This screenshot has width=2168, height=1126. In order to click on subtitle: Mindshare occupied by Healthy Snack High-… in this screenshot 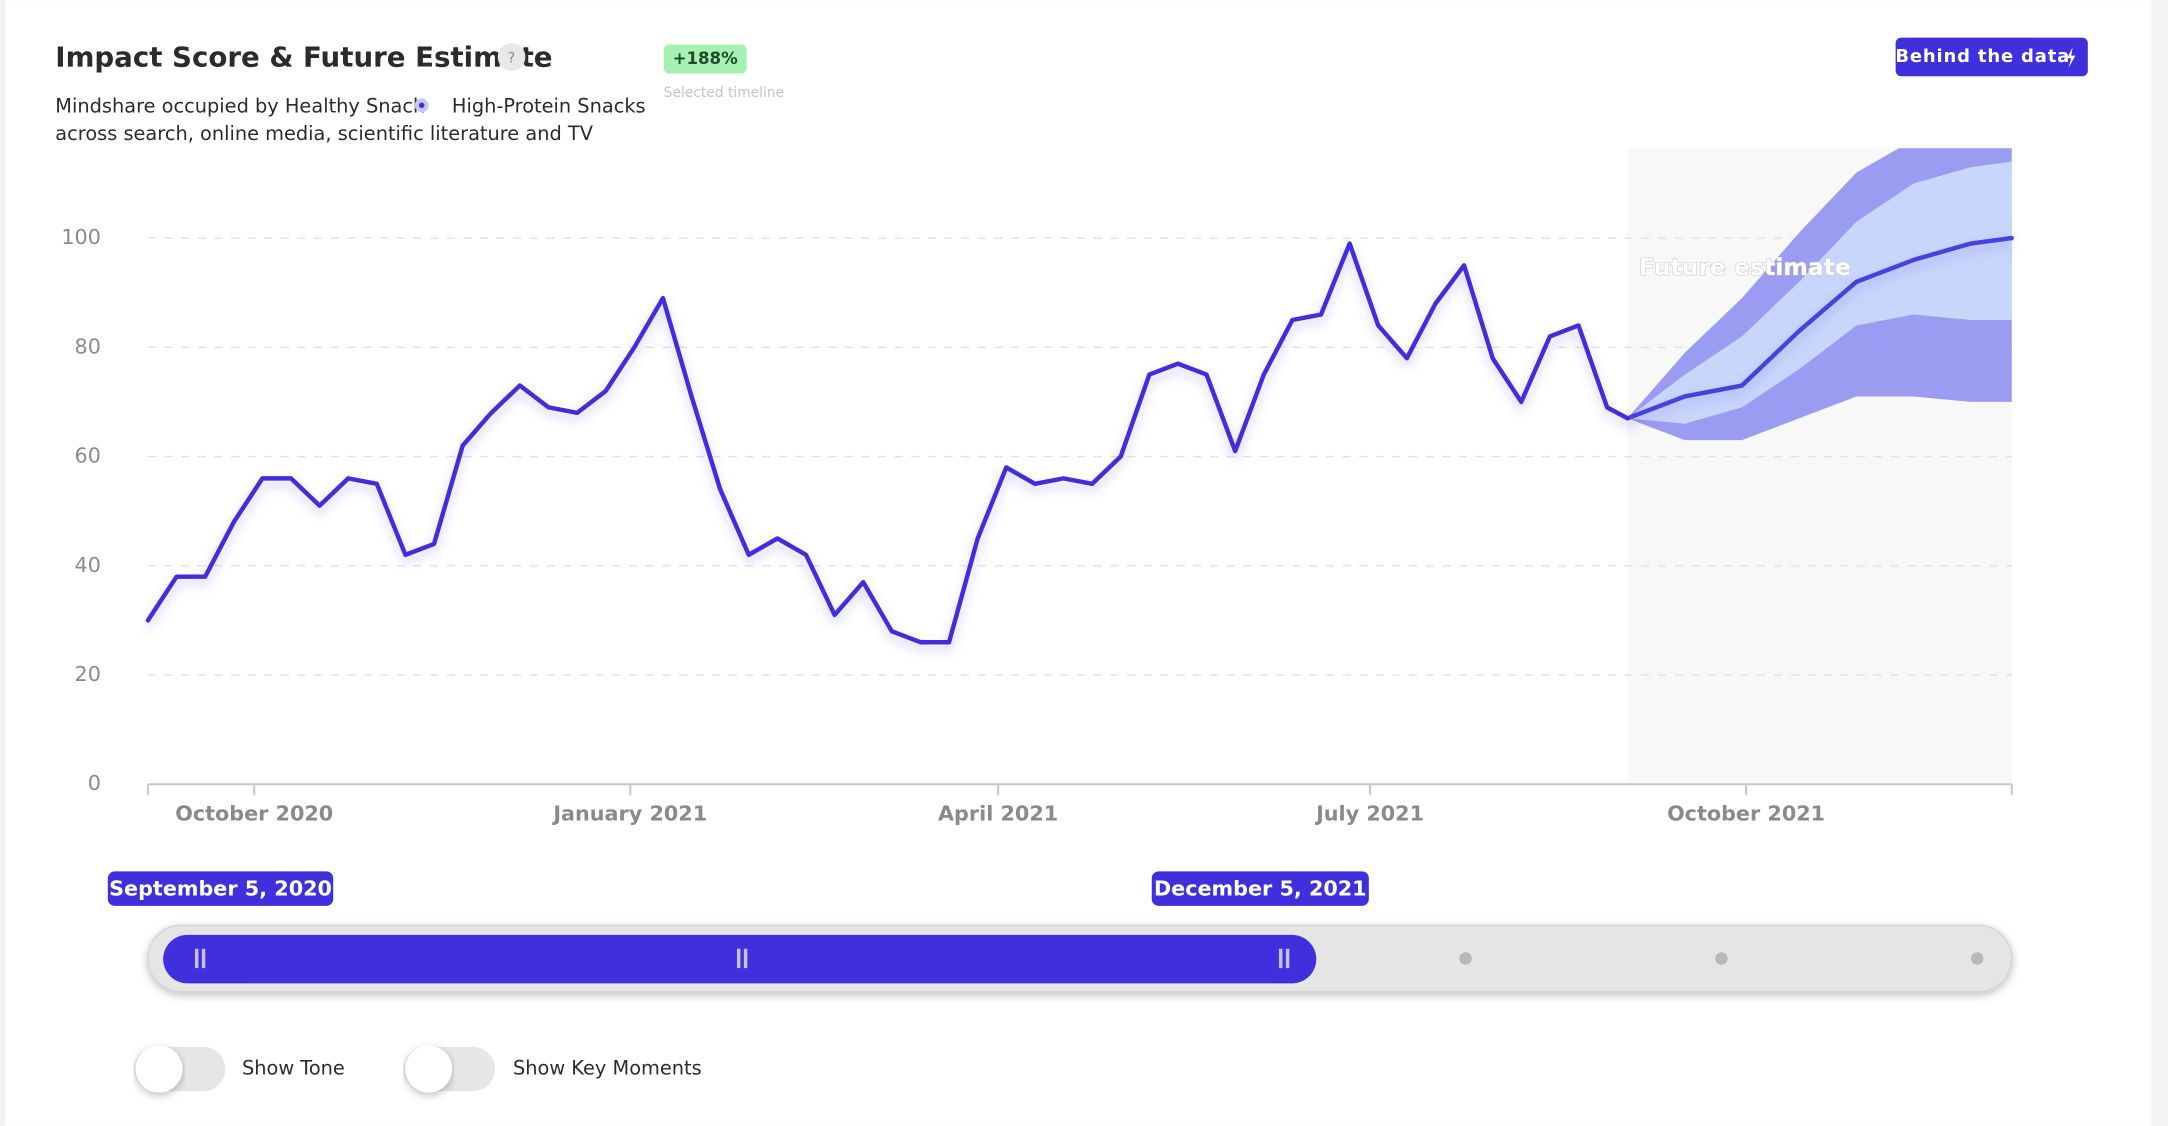, I will do `click(350, 105)`.